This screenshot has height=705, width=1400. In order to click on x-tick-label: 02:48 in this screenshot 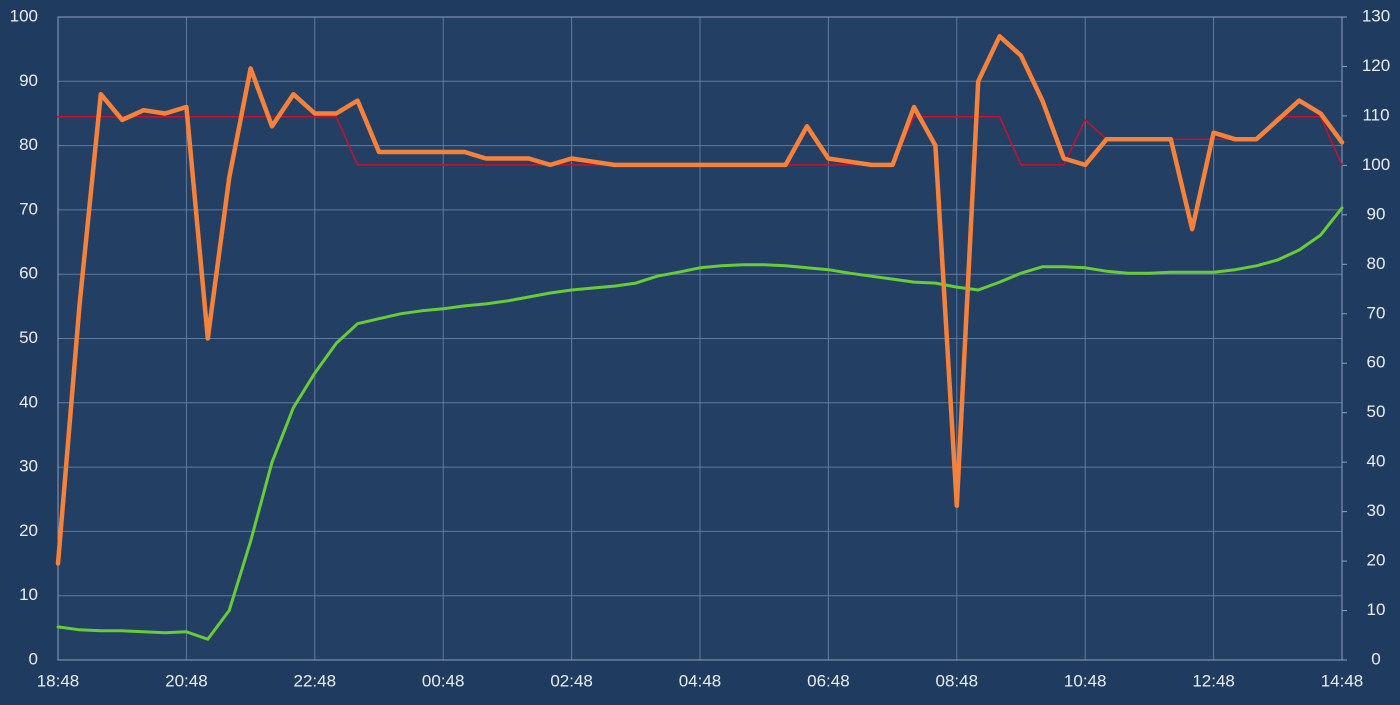, I will do `click(571, 680)`.